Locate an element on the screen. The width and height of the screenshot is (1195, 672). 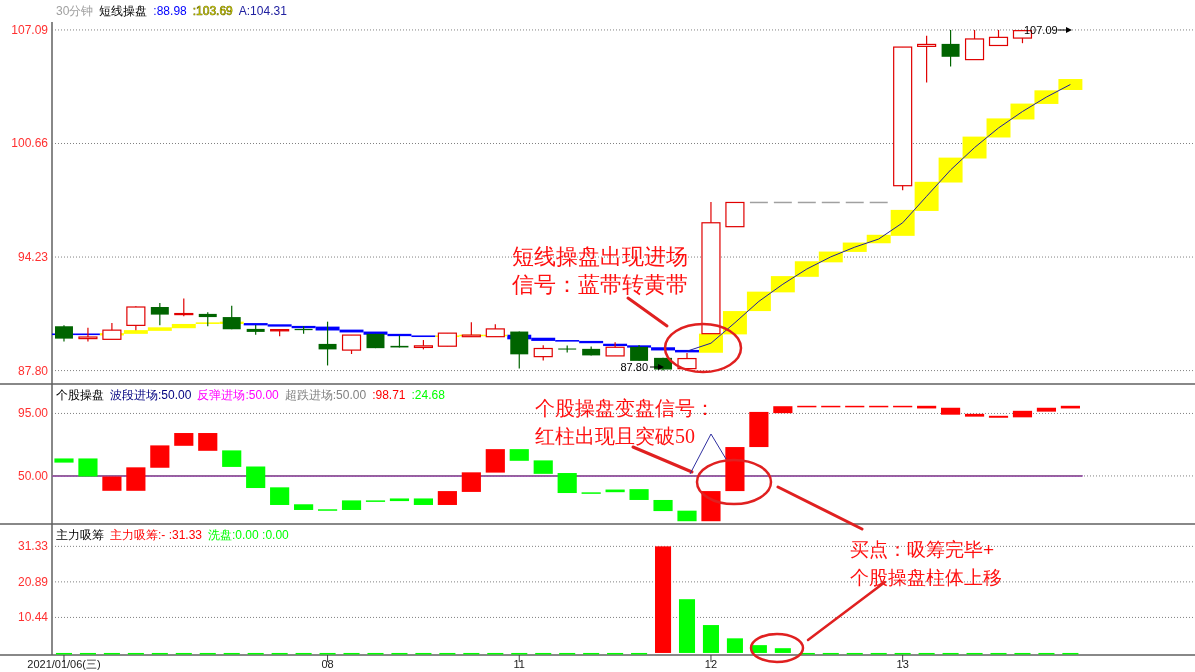
annotation: 107.09 is located at coordinates (1041, 30).